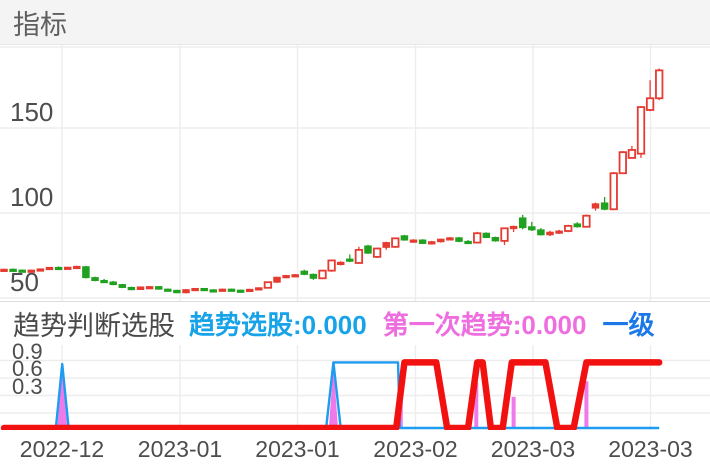 The width and height of the screenshot is (710, 472). Describe the element at coordinates (32, 112) in the screenshot. I see `y-axis-tick: 150` at that location.